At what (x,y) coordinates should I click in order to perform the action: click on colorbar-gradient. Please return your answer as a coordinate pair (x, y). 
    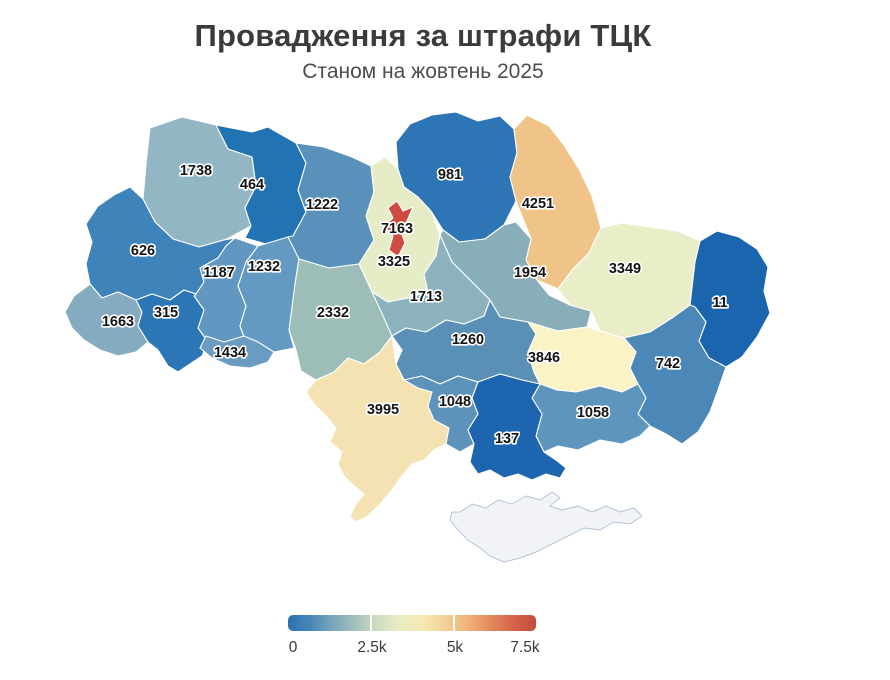
    Looking at the image, I should click on (412, 623).